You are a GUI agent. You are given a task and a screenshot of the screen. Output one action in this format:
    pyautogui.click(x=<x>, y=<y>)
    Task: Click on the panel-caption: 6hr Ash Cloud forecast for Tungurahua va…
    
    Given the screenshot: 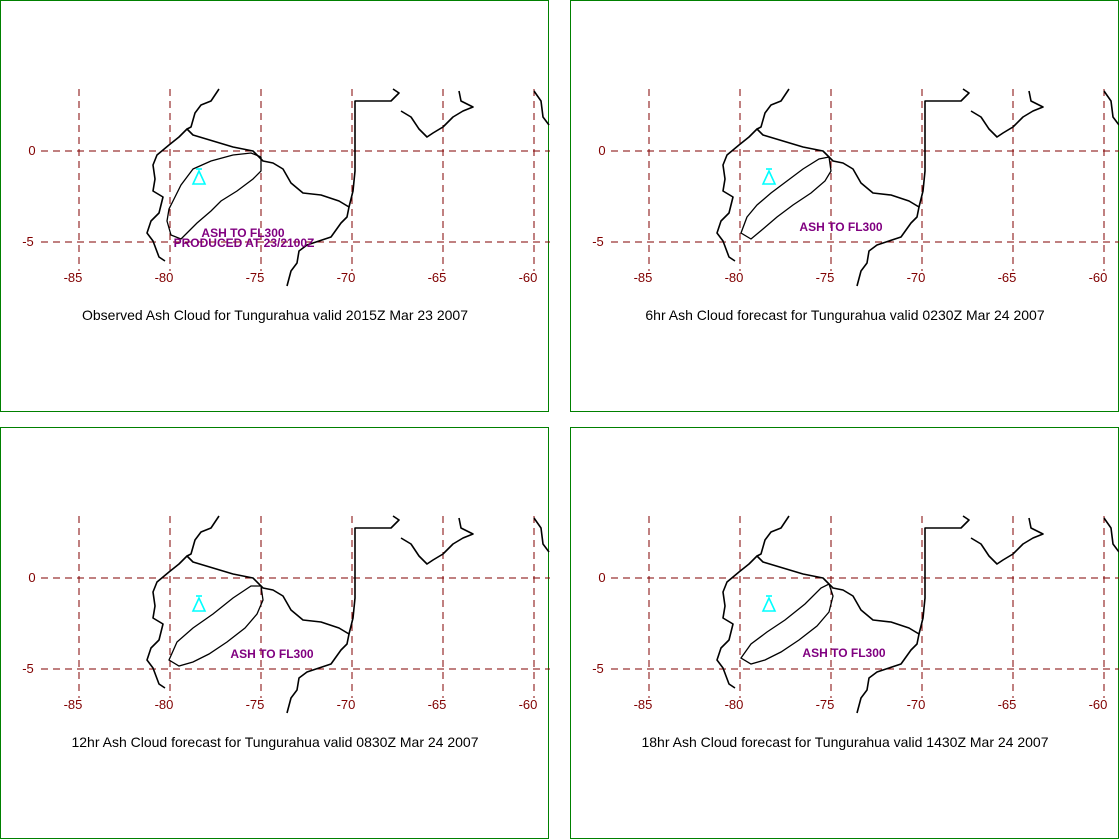 What is the action you would take?
    pyautogui.click(x=844, y=315)
    